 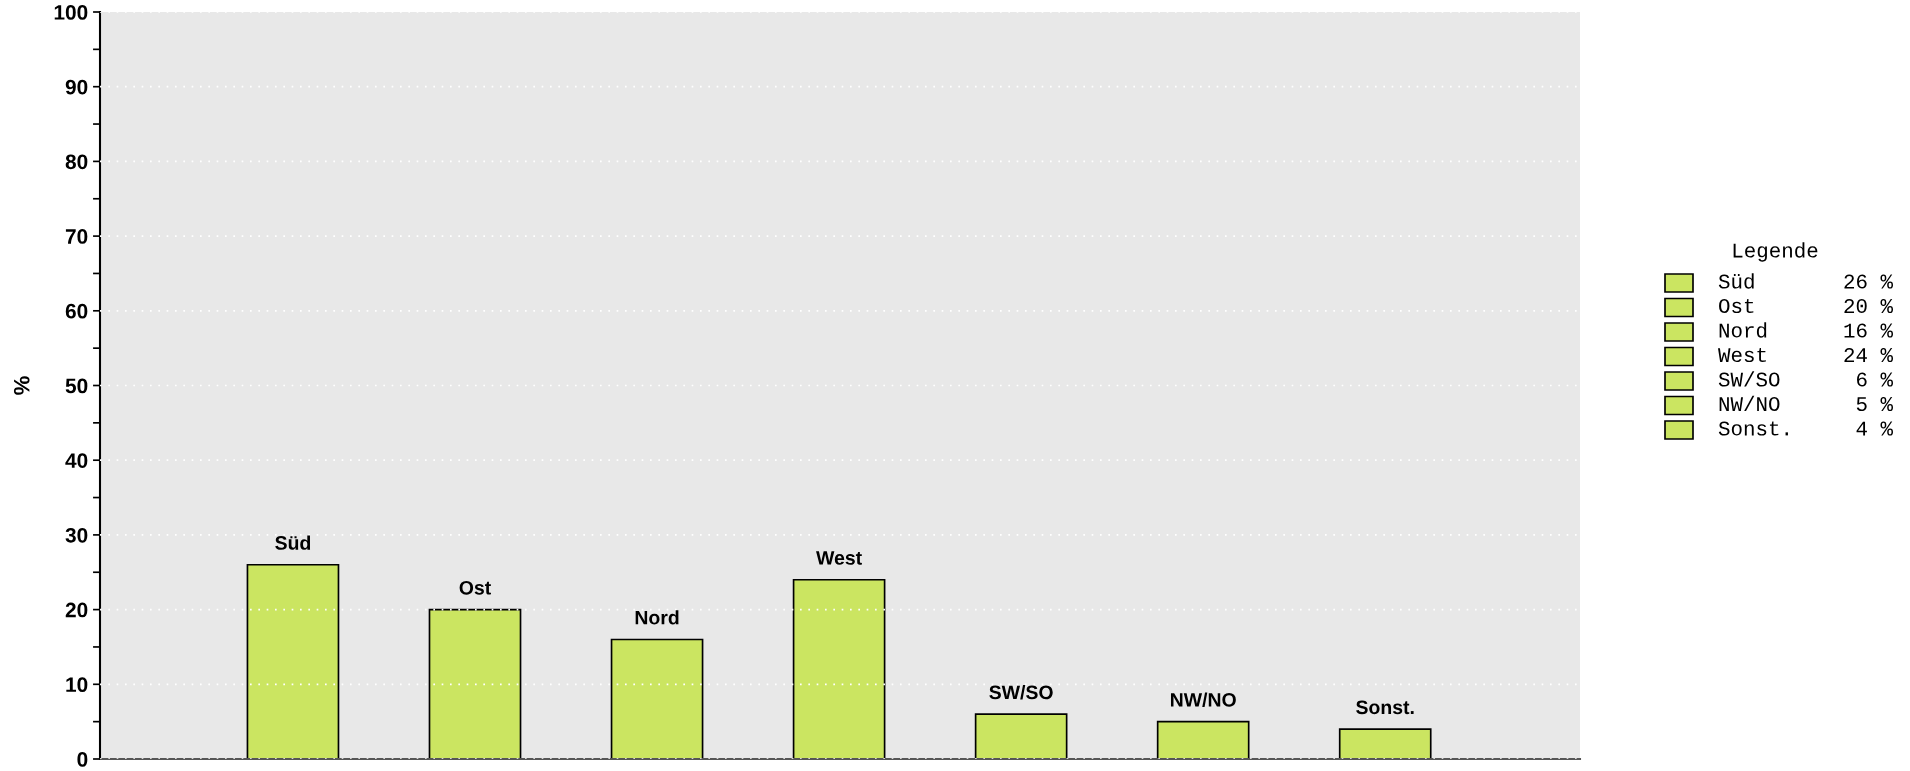 I want to click on text: 26 %, so click(x=1869, y=281).